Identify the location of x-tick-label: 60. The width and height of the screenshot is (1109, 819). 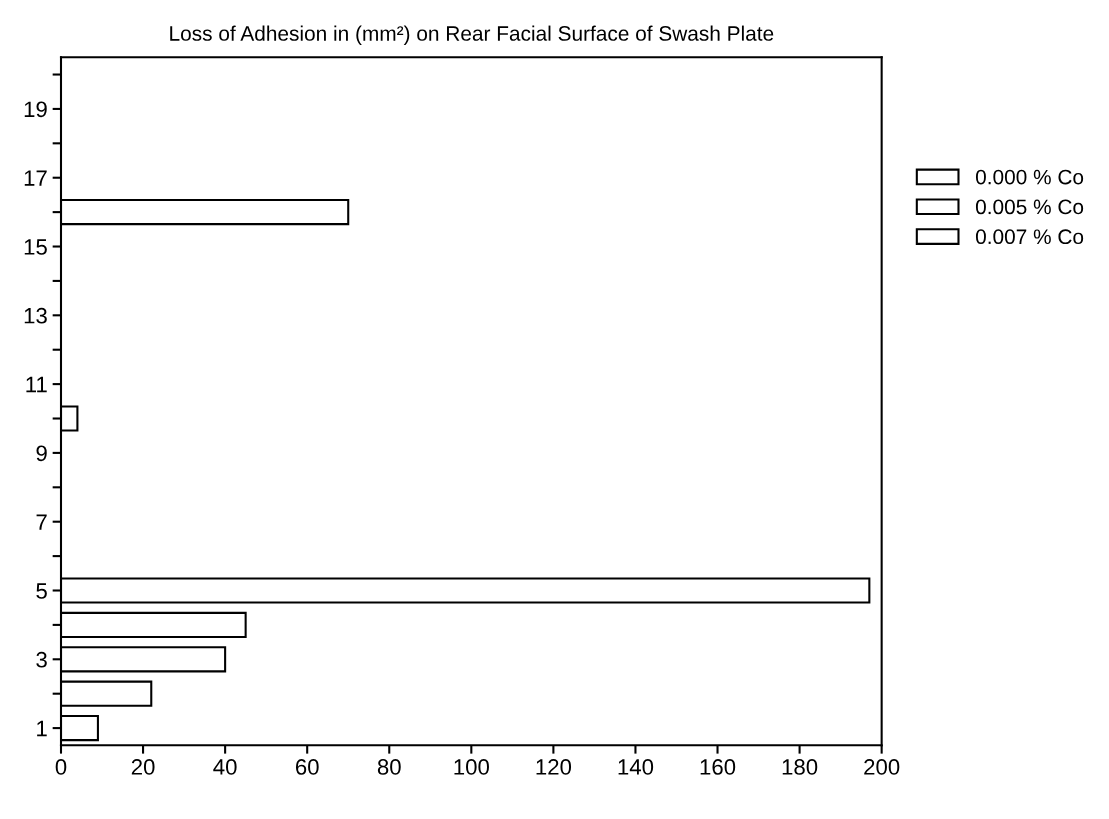
(307, 767).